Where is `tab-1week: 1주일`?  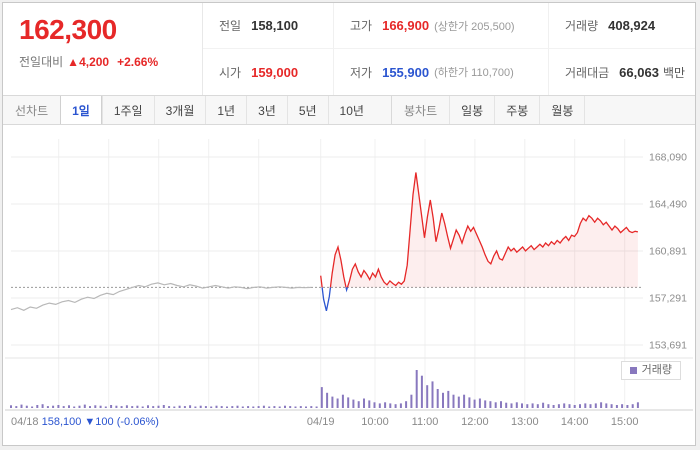
tab-1week: 1주일 is located at coordinates (127, 110).